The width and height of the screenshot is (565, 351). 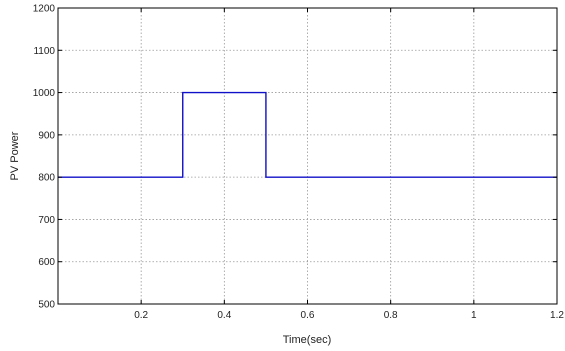 I want to click on y-tick-label: 800, so click(x=46, y=178).